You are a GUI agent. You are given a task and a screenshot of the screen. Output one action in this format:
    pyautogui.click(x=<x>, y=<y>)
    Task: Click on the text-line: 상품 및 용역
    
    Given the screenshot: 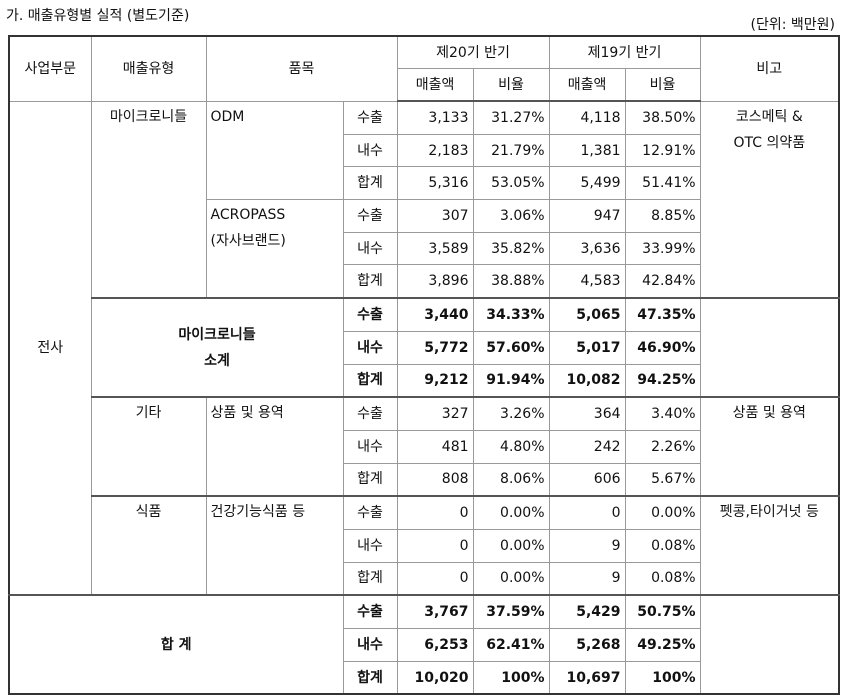 What is the action you would take?
    pyautogui.click(x=769, y=413)
    